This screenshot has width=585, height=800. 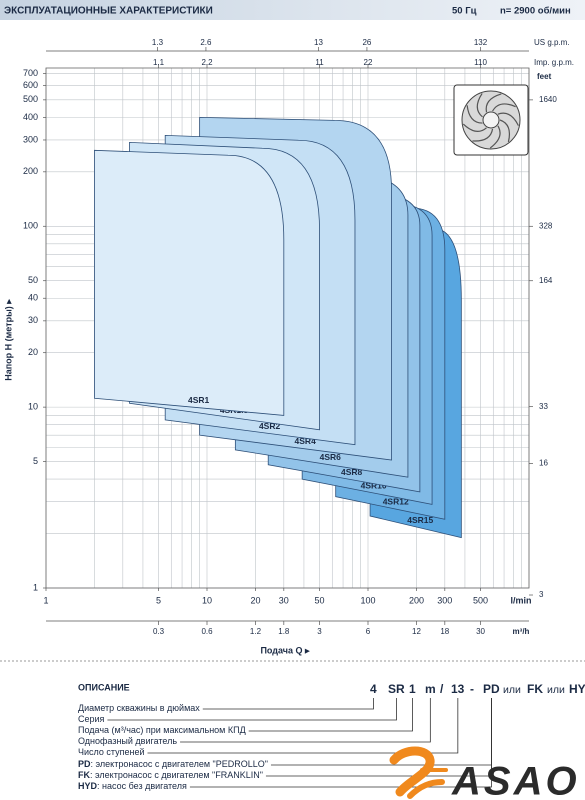 I want to click on x-tick-label: 10, so click(x=207, y=600).